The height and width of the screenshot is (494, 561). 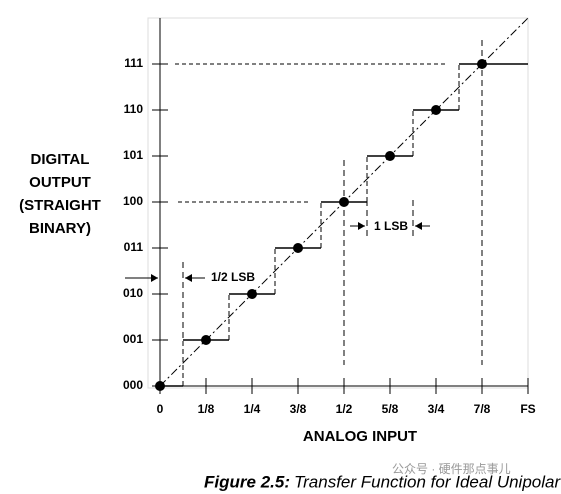 I want to click on y-tick-label: 010, so click(x=133, y=293).